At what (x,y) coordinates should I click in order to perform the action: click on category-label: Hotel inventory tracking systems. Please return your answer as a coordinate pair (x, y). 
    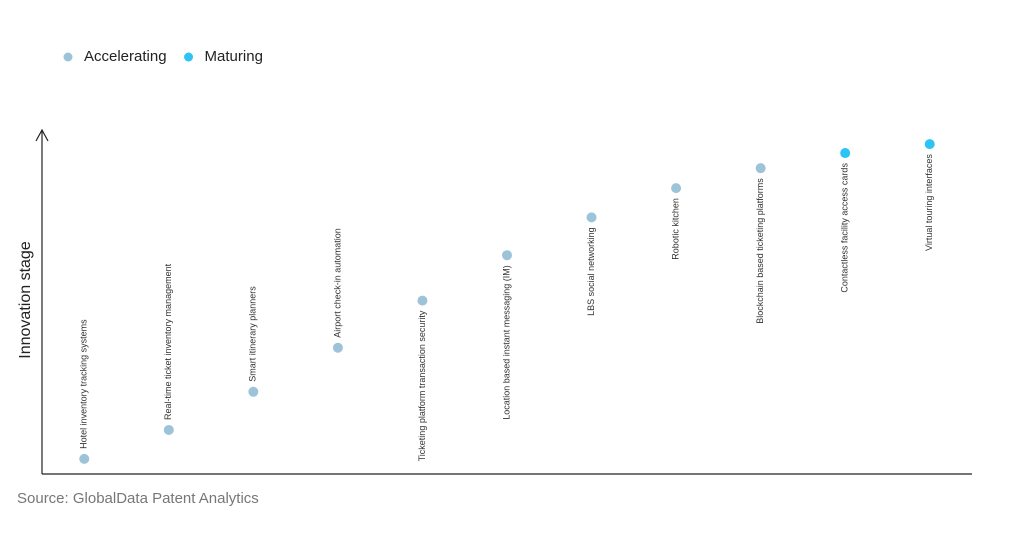
    Looking at the image, I should click on (84, 384).